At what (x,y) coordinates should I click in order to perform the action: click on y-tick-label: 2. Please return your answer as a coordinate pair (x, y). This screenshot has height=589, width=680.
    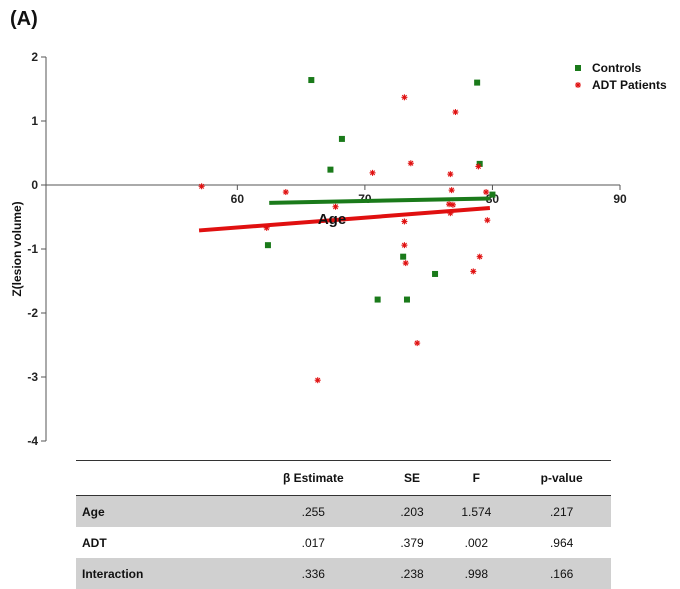
    Looking at the image, I should click on (34, 57).